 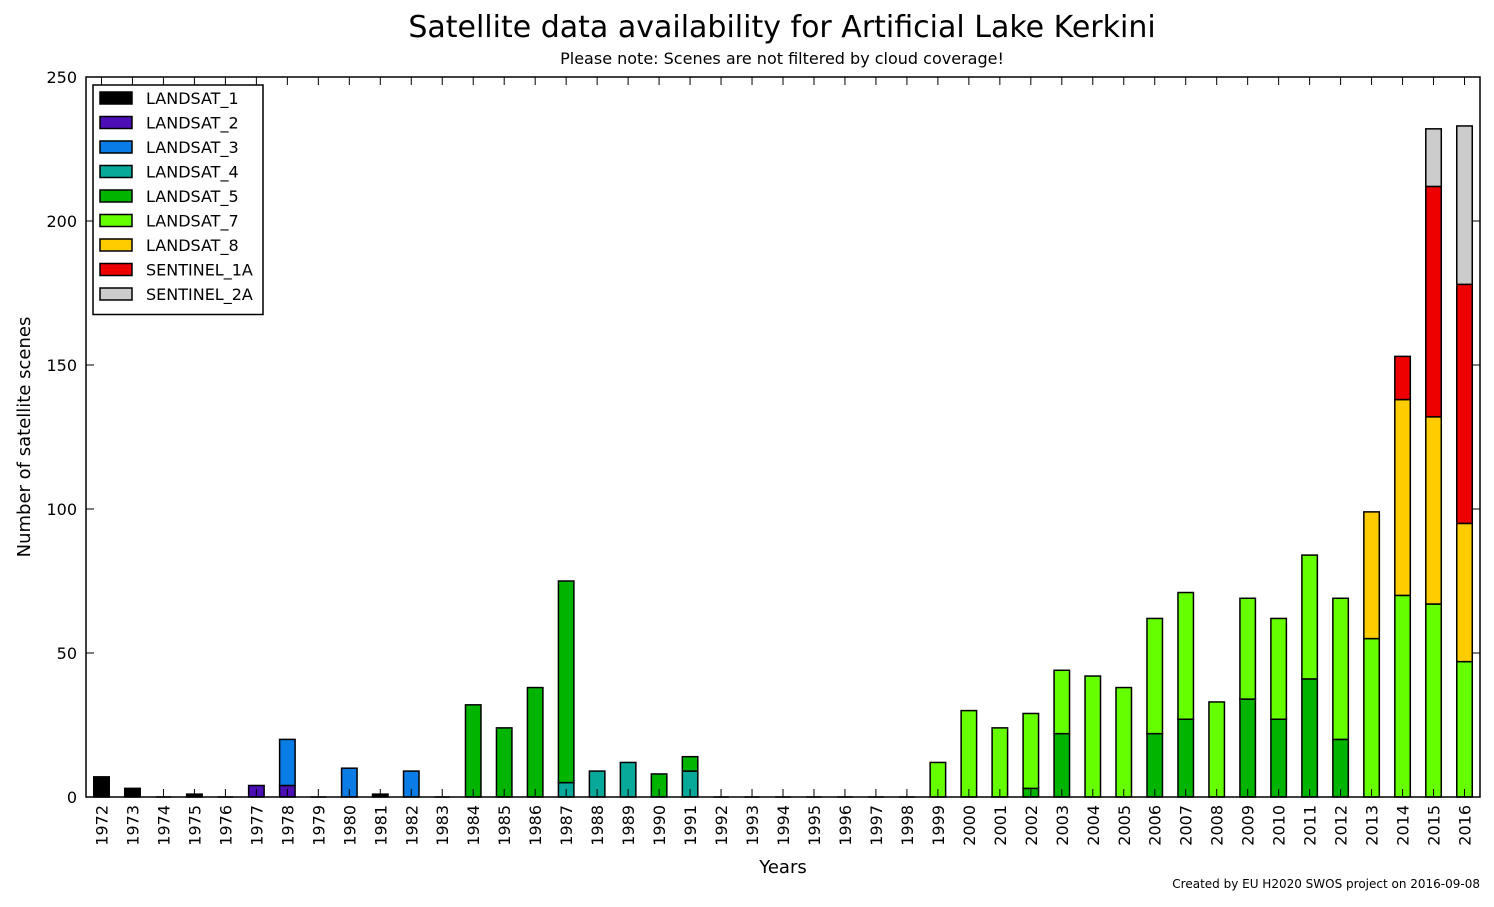 What do you see at coordinates (61, 365) in the screenshot?
I see `y-tick-label: 150` at bounding box center [61, 365].